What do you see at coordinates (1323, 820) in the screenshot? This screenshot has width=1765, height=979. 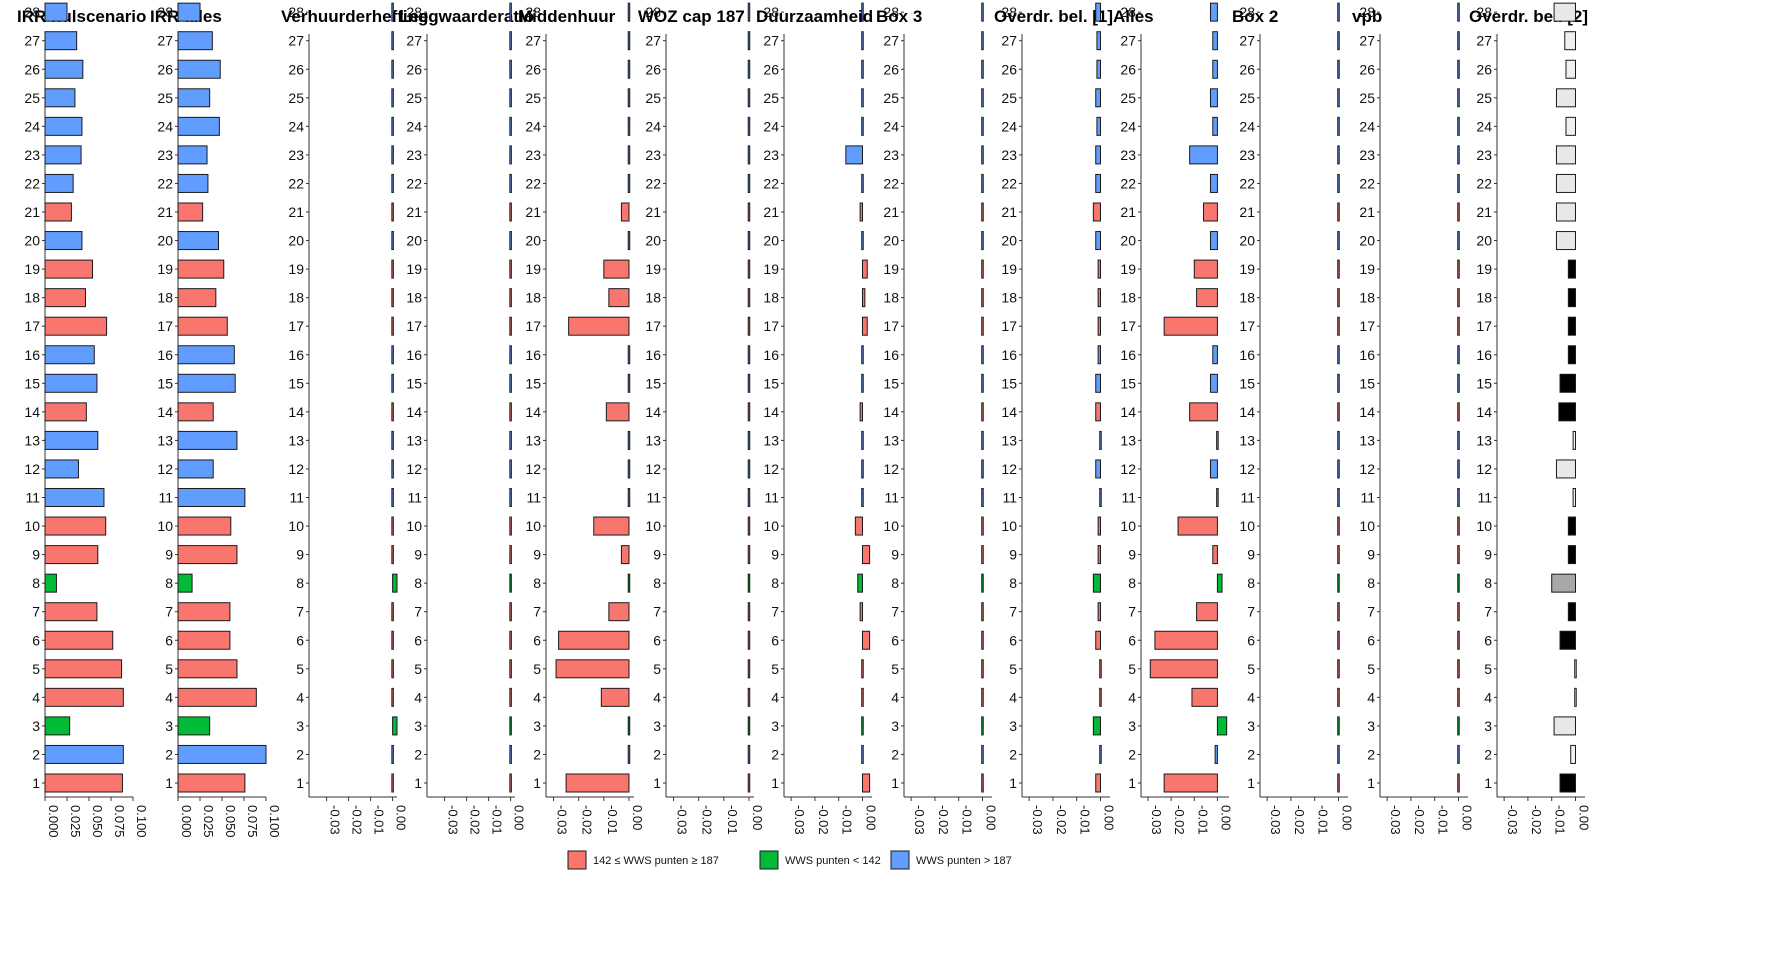 I see `x-tick-label: -0.01` at bounding box center [1323, 820].